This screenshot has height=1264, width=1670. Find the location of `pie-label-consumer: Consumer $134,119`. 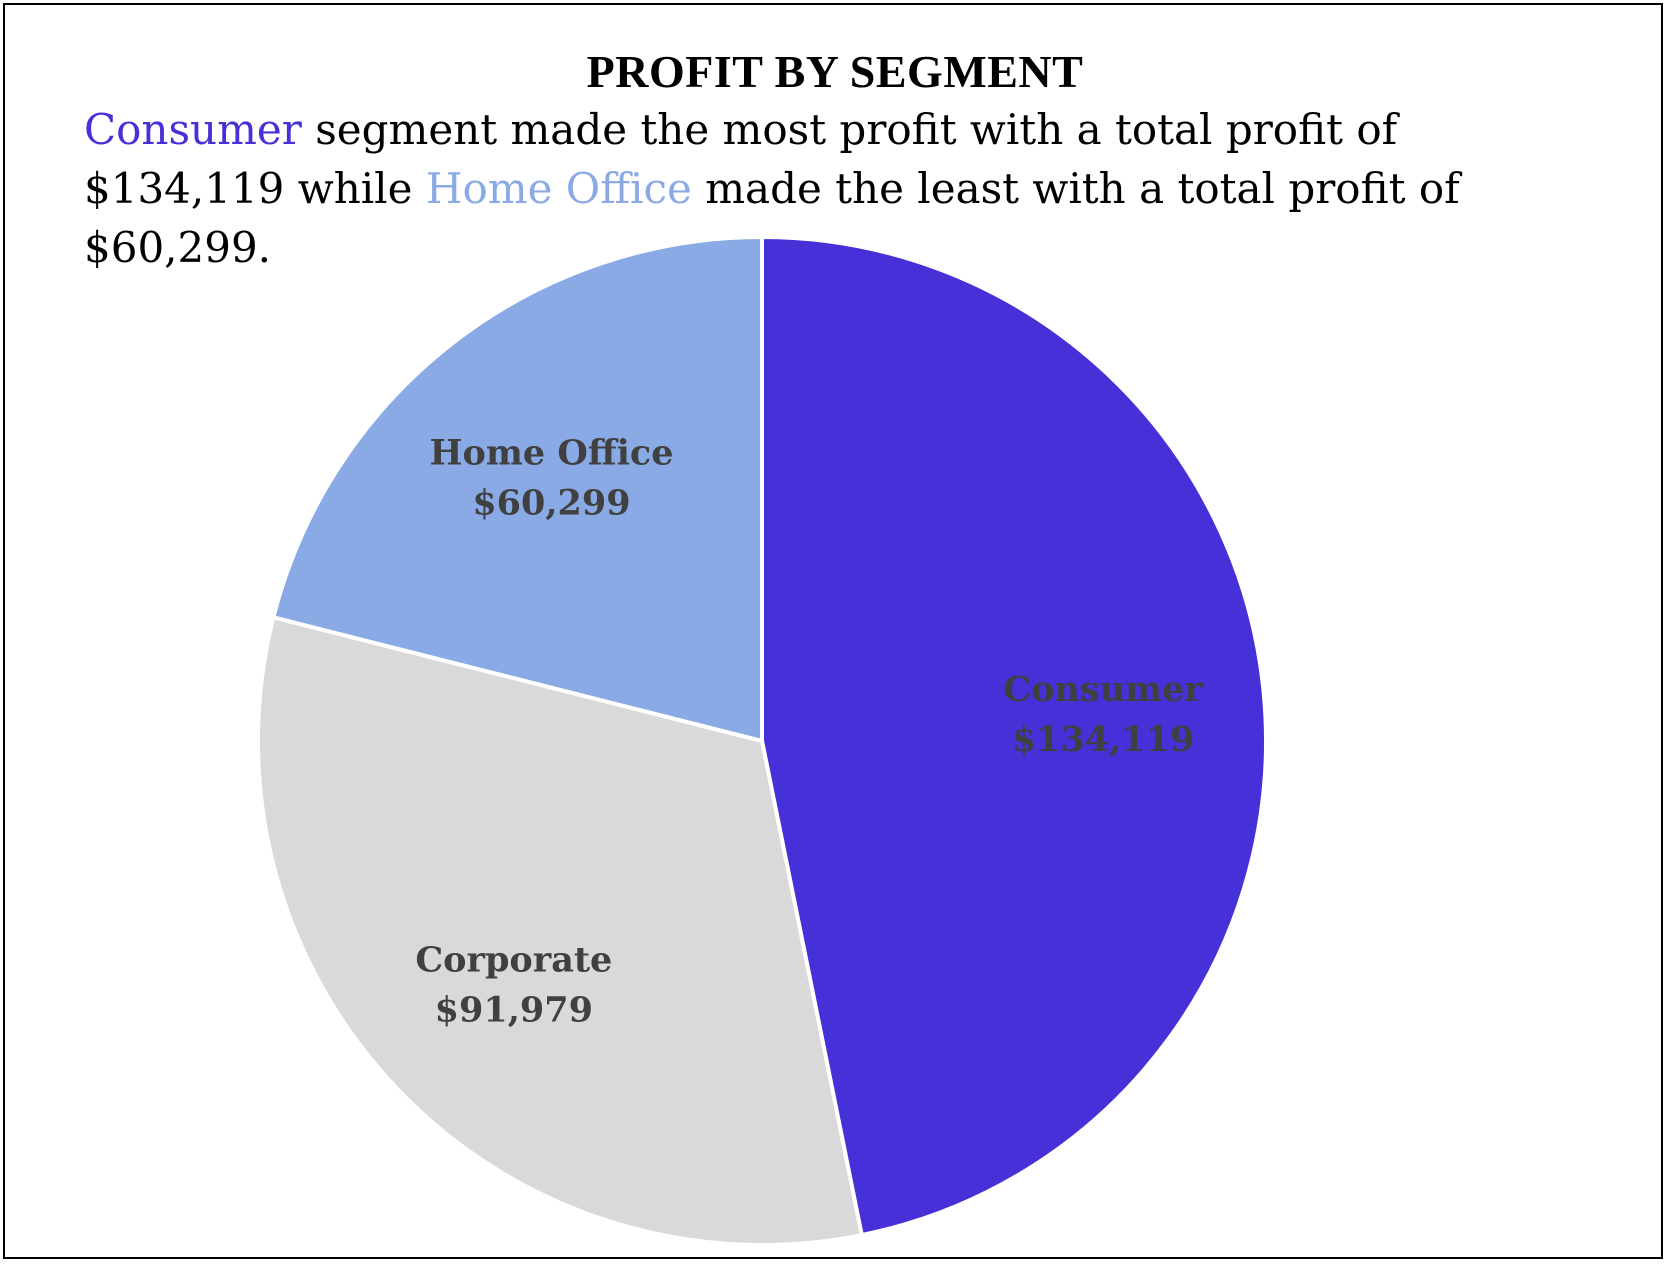

pie-label-consumer: Consumer $134,119 is located at coordinates (1103, 714).